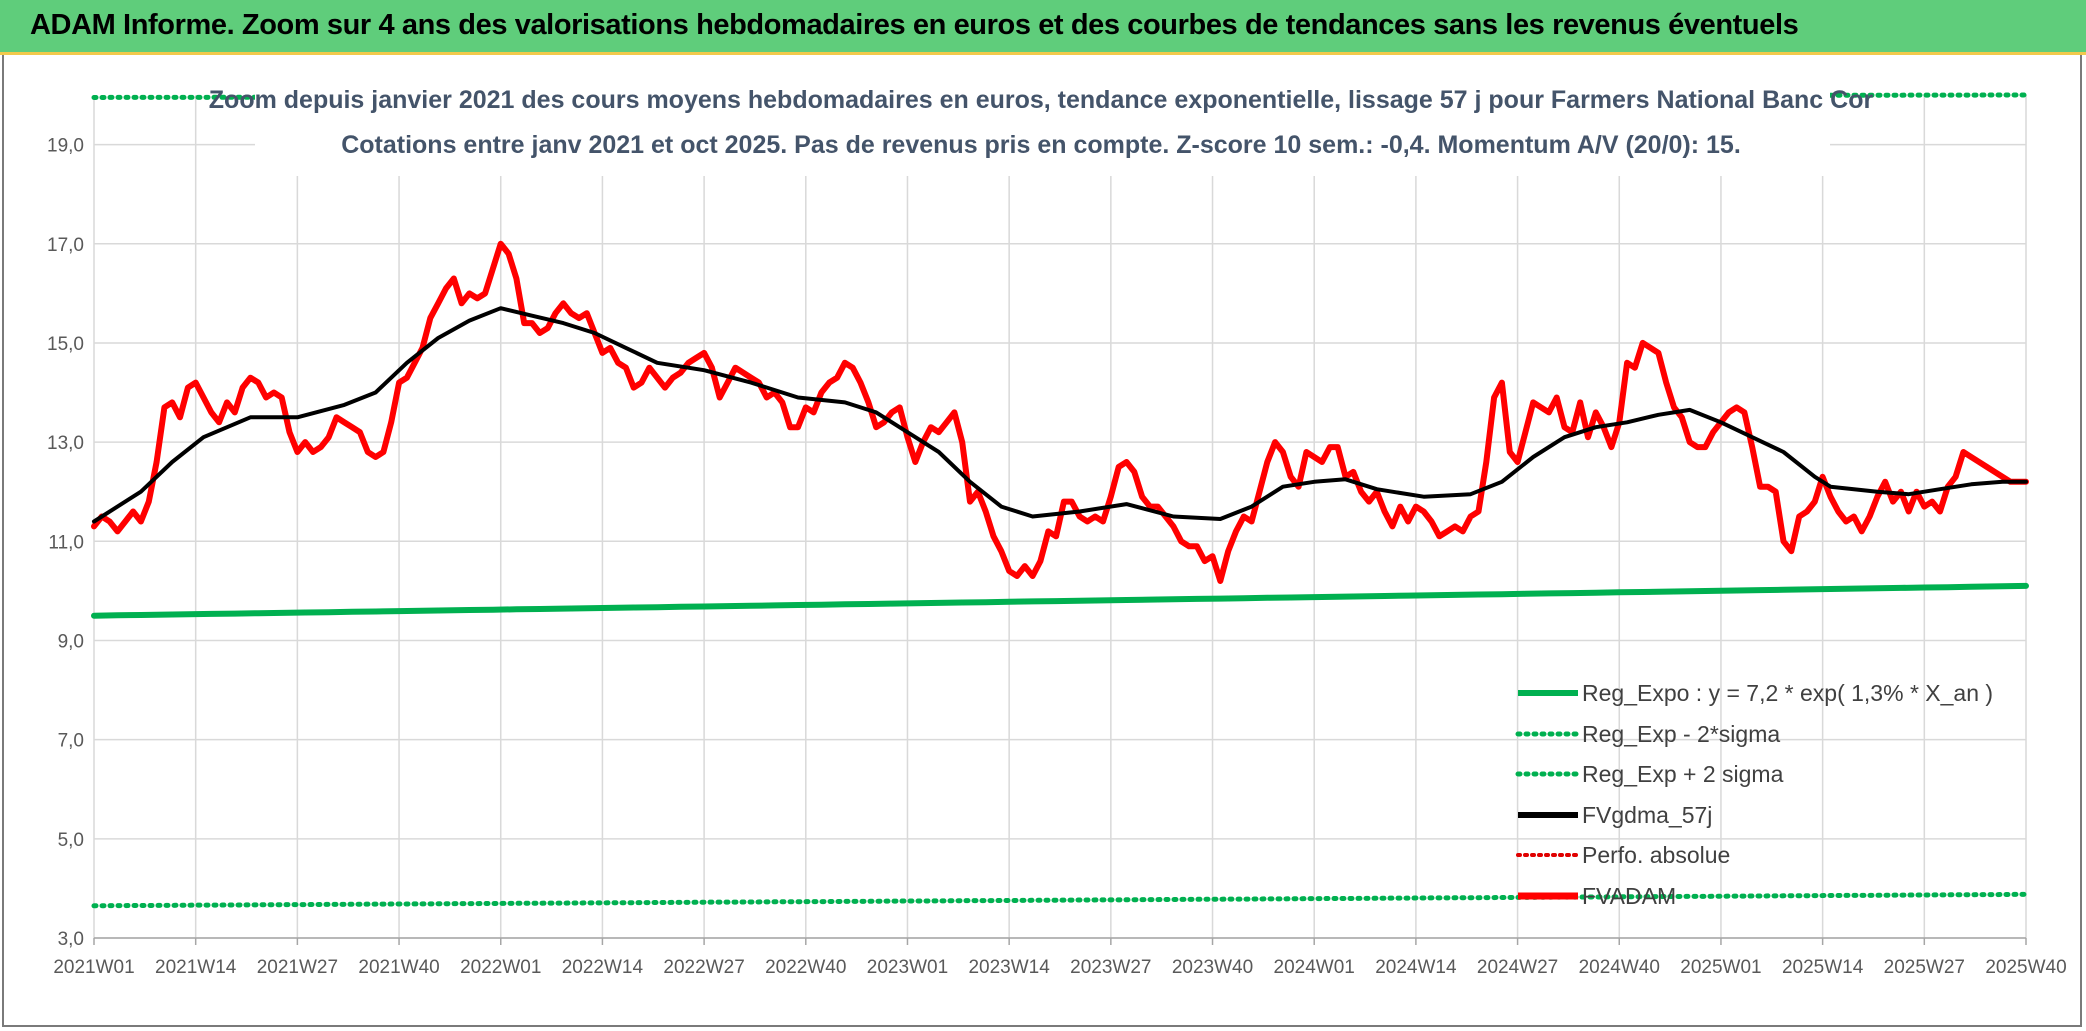  Describe the element at coordinates (500, 967) in the screenshot. I see `x-tick-label: 2022W01` at that location.